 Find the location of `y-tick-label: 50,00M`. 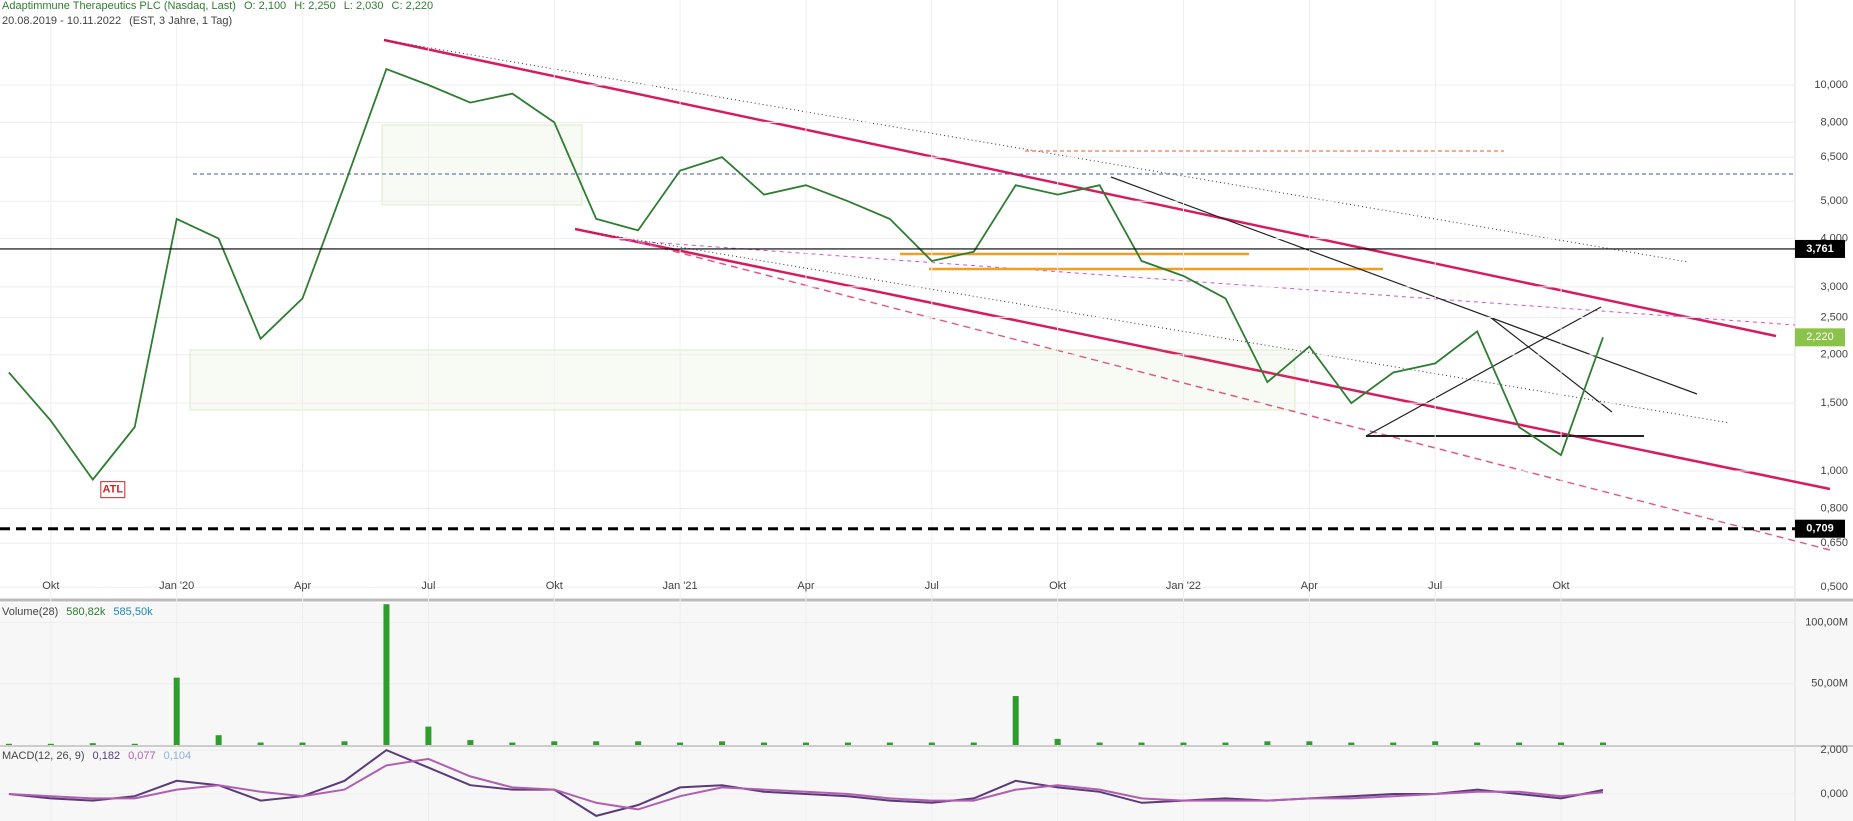

y-tick-label: 50,00M is located at coordinates (1829, 684).